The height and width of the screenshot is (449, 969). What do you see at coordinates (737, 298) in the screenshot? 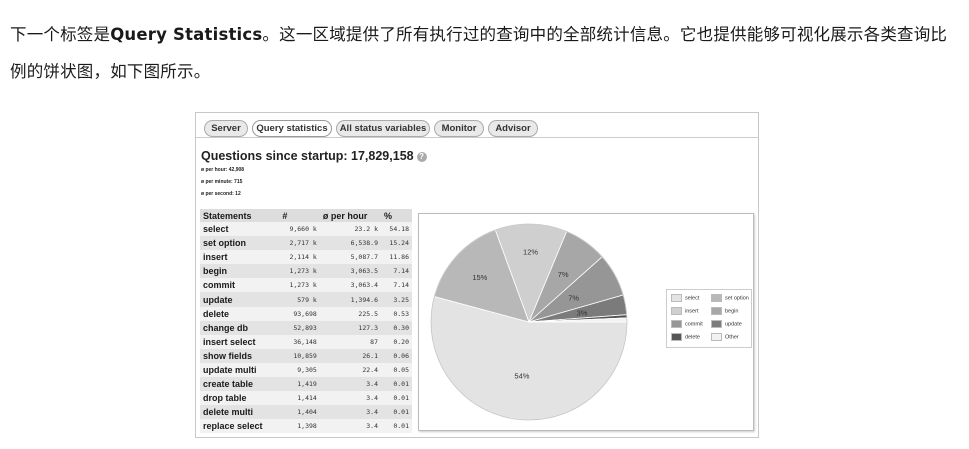
I see `legend-label: set option` at bounding box center [737, 298].